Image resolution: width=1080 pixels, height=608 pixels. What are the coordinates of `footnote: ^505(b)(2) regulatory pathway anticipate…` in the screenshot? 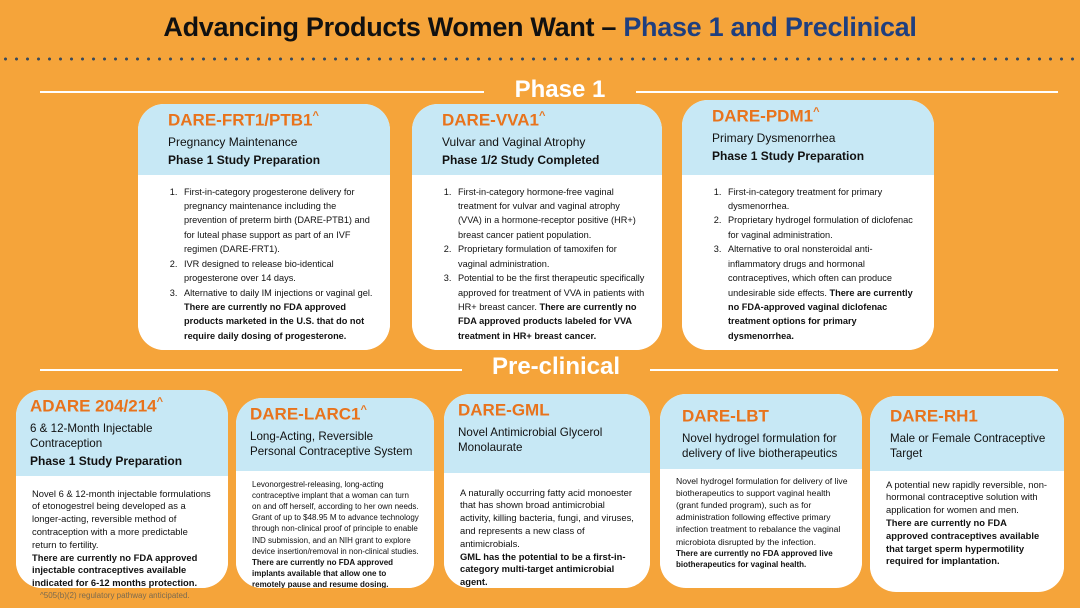 It's located at (115, 595).